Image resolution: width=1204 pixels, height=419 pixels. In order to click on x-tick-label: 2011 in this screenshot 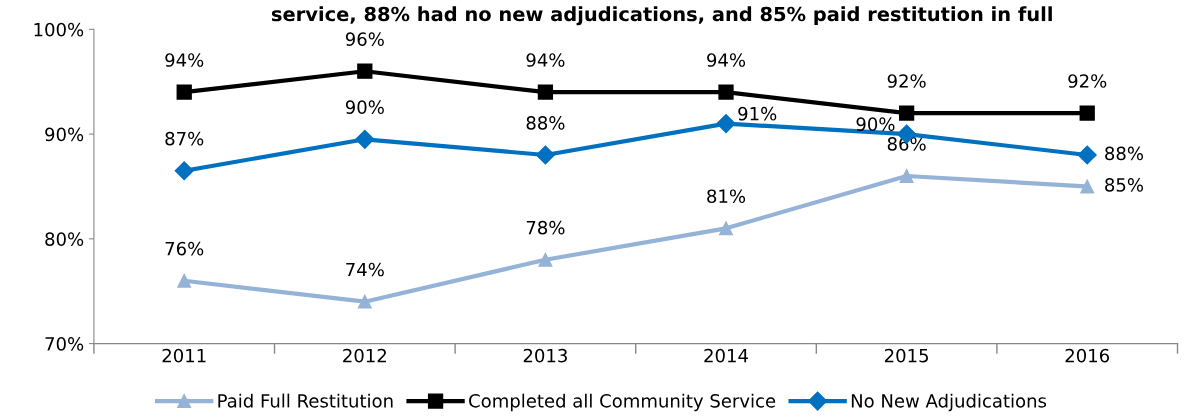, I will do `click(184, 355)`.